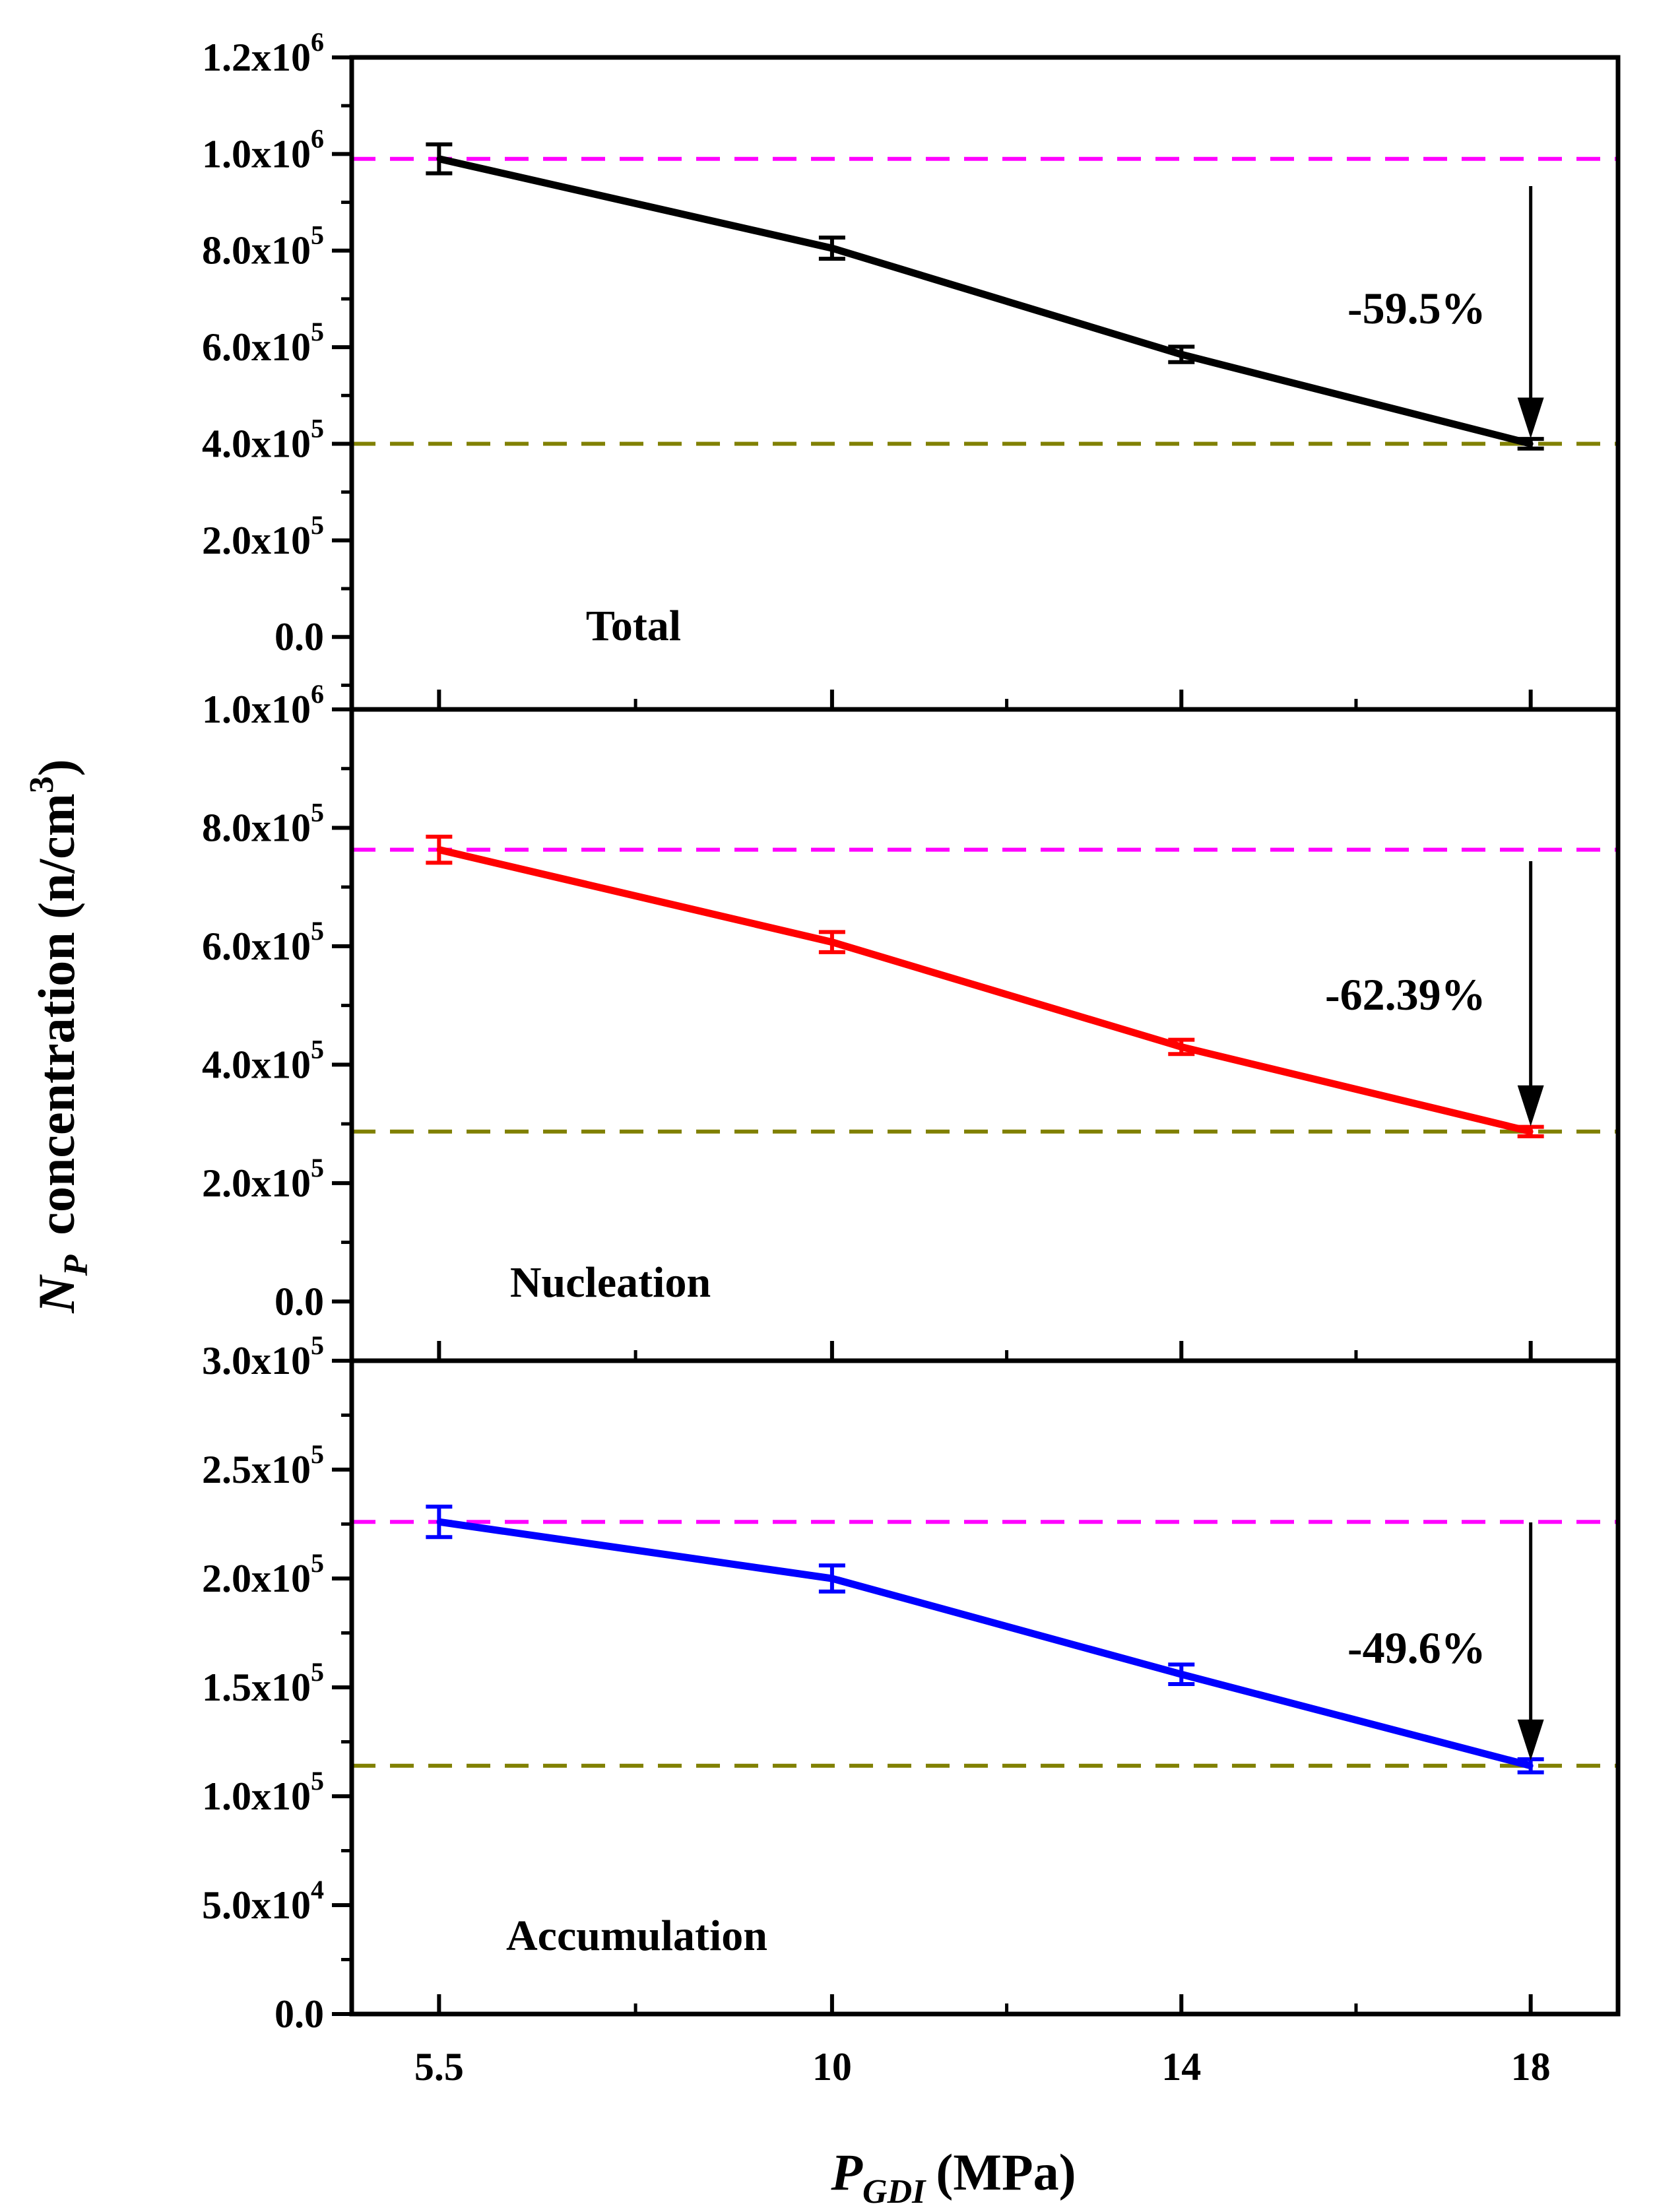  Describe the element at coordinates (439, 2067) in the screenshot. I see `x-tick-label: 5.5` at that location.